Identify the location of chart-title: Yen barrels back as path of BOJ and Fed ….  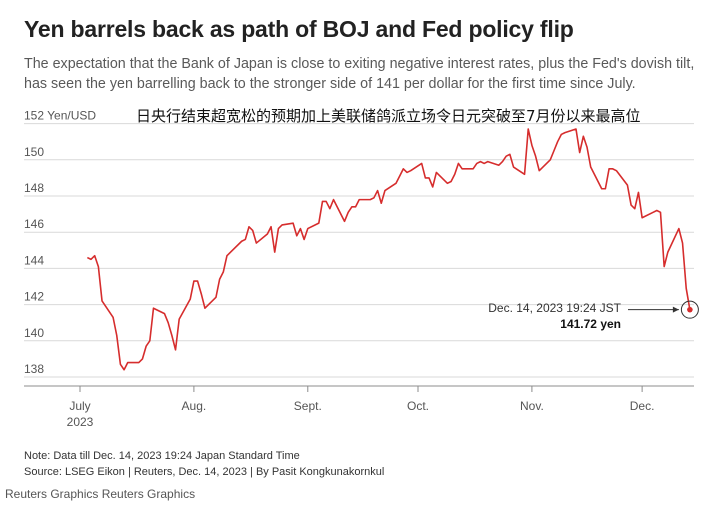
(299, 29).